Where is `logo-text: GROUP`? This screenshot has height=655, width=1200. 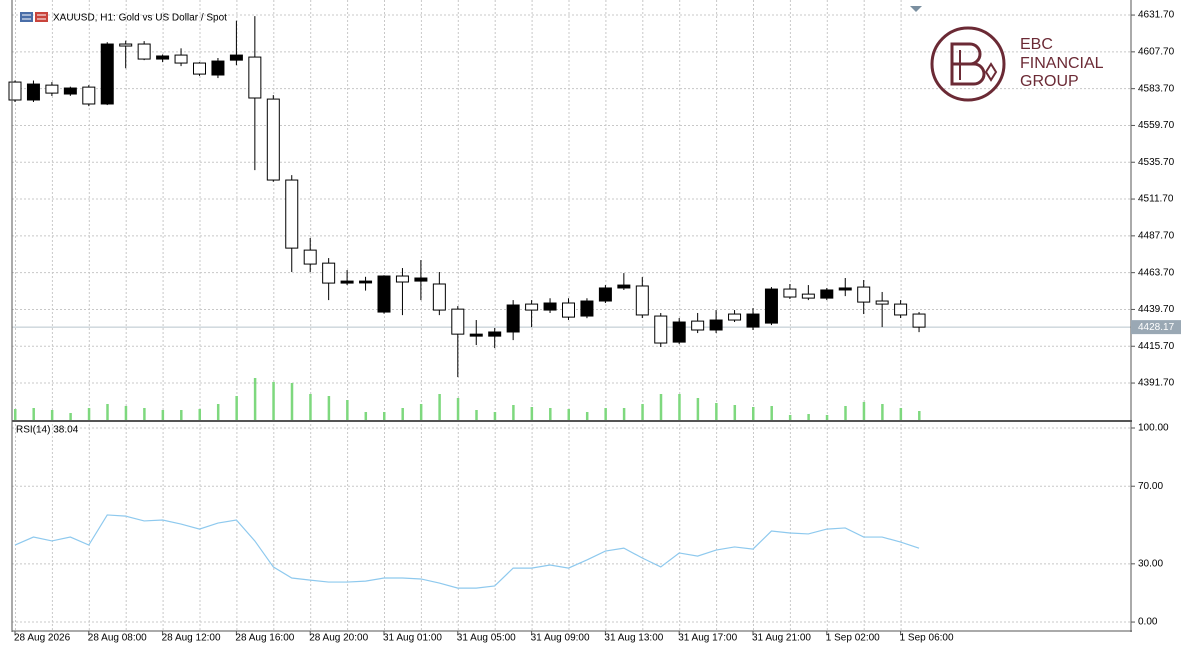 logo-text: GROUP is located at coordinates (1049, 81).